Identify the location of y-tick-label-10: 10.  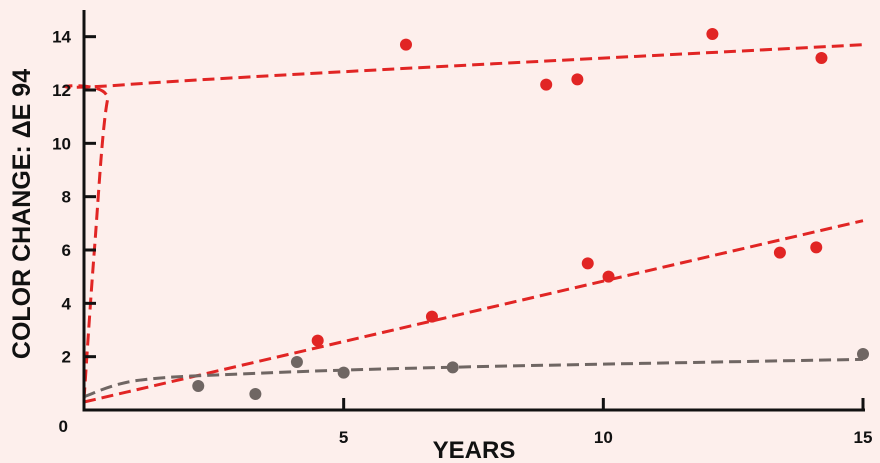
(61, 143).